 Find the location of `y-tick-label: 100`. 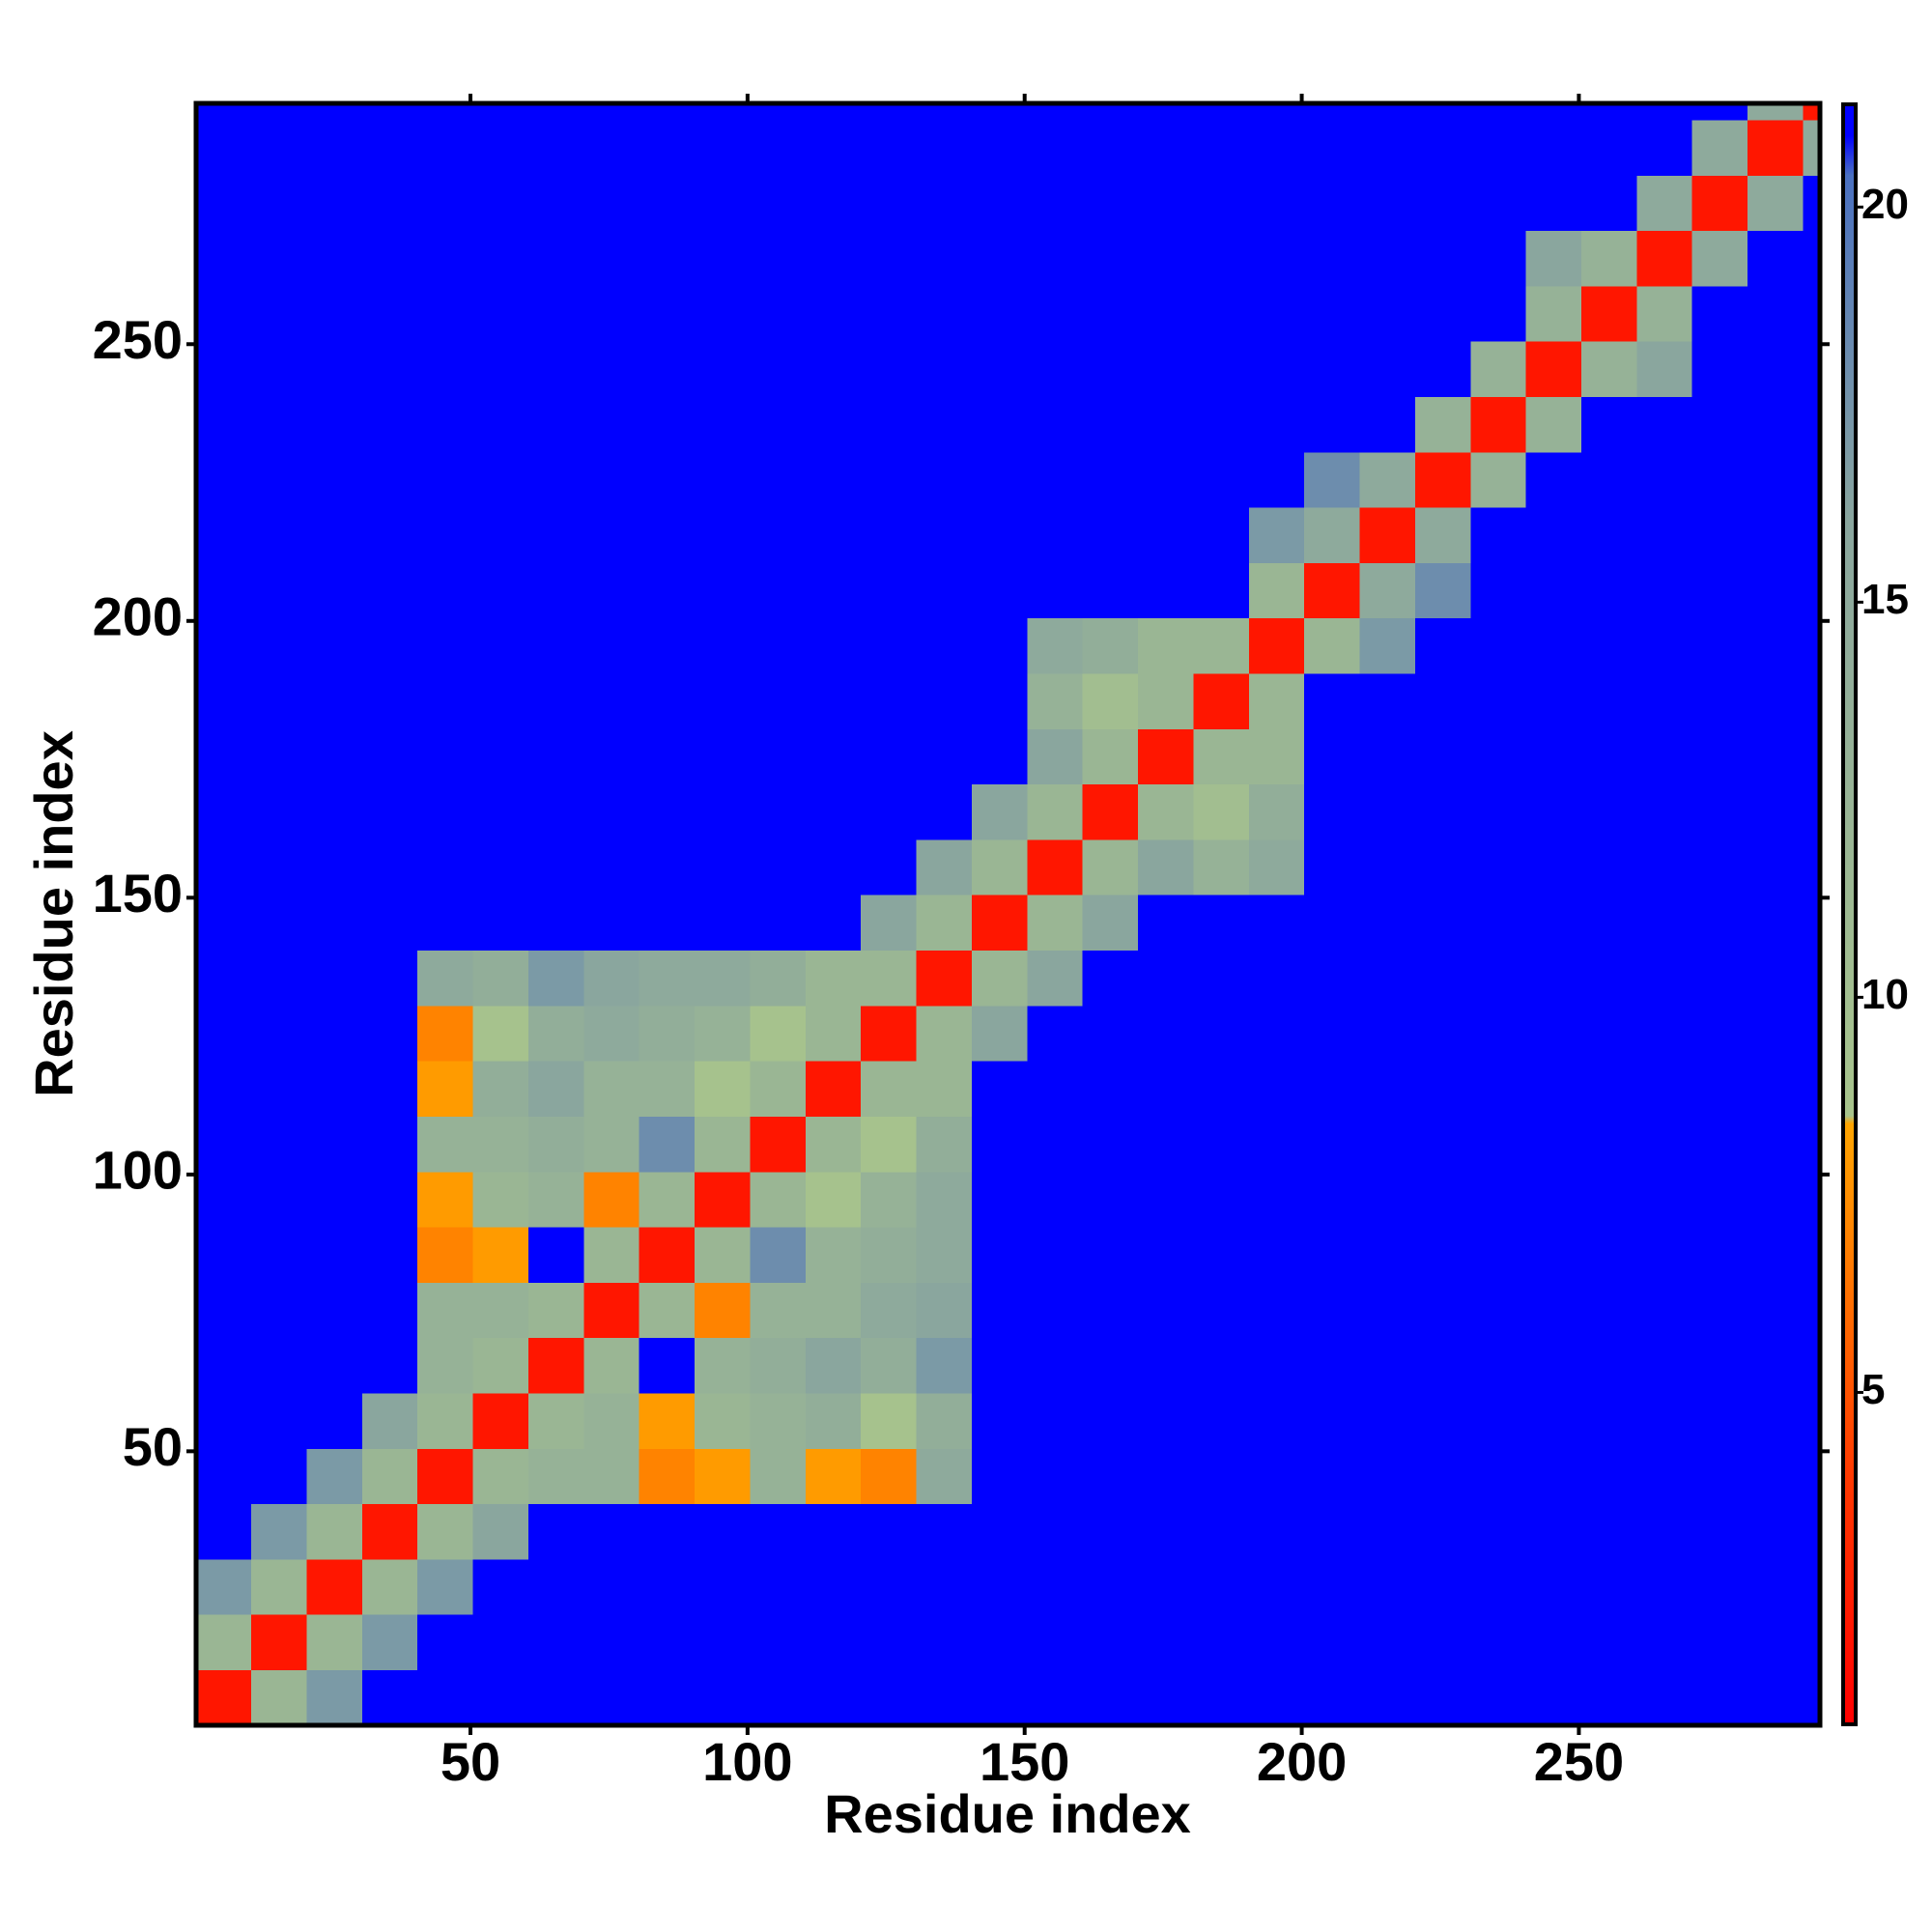

y-tick-label: 100 is located at coordinates (138, 1170).